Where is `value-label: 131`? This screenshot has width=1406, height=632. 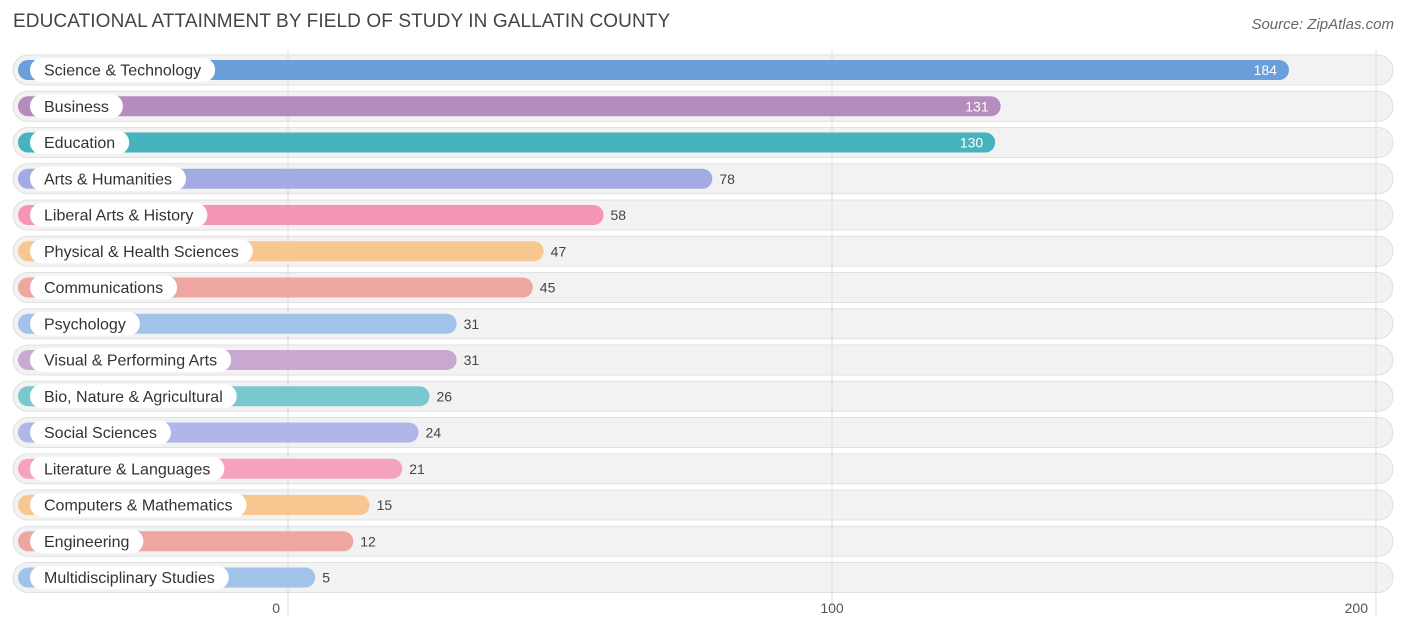
value-label: 131 is located at coordinates (977, 106).